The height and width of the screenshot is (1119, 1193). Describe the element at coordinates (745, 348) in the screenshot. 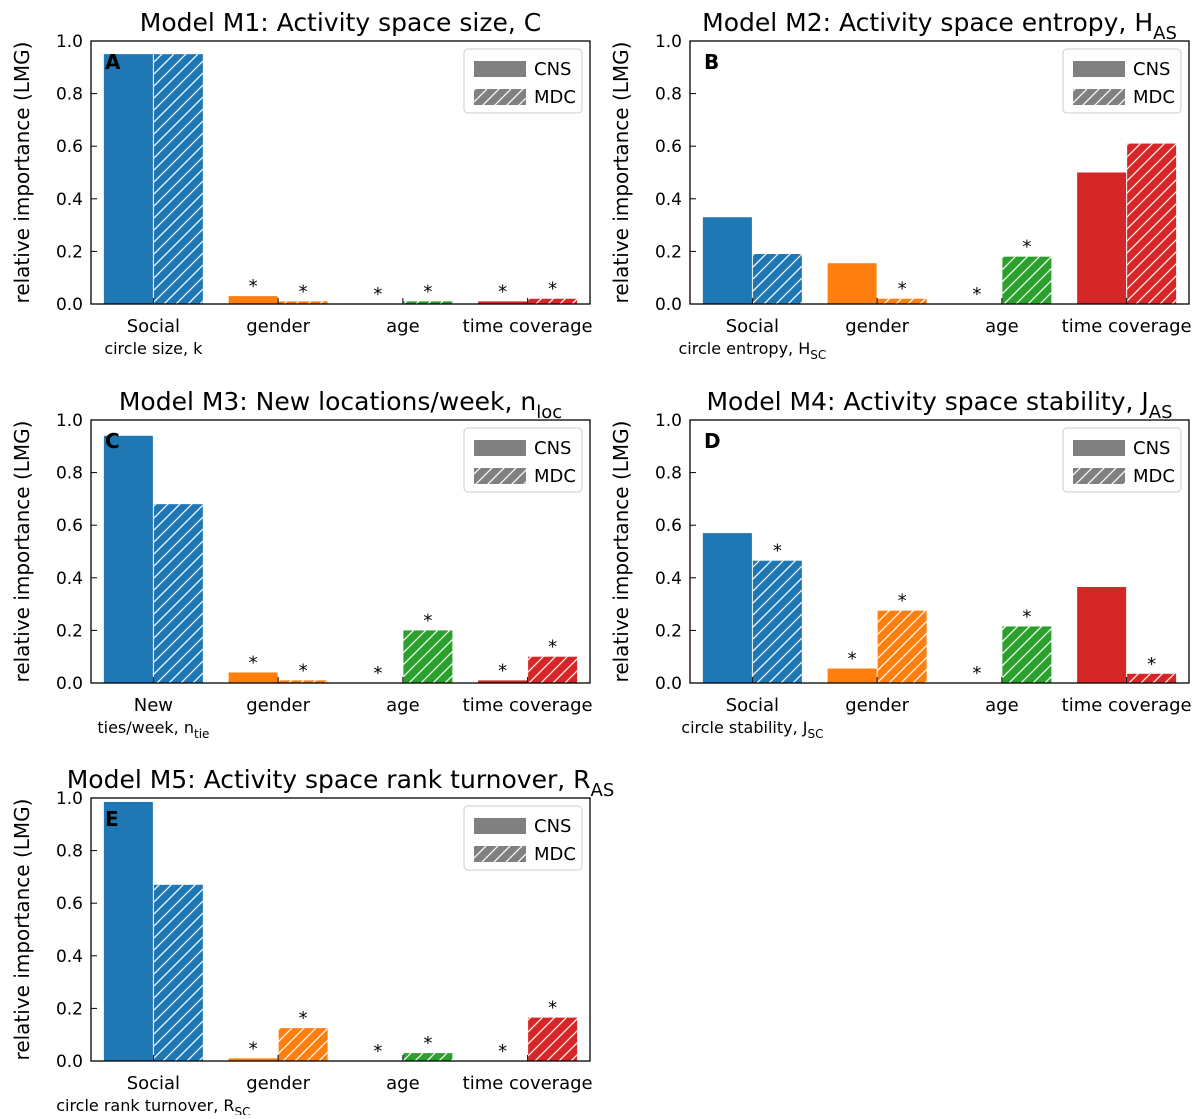

I see `x-tick-label-line2-main: circle entropy, H` at that location.